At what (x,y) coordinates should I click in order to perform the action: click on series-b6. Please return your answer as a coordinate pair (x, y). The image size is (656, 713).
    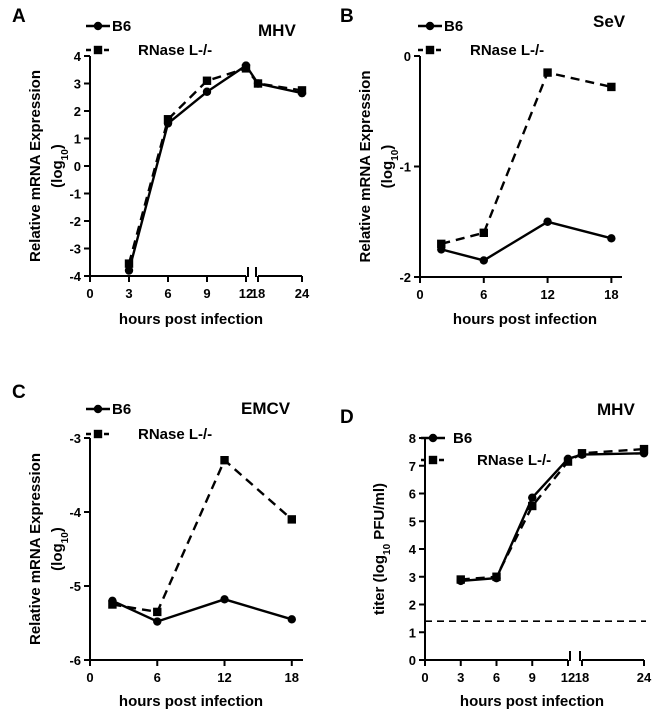
    Looking at the image, I should click on (552, 517).